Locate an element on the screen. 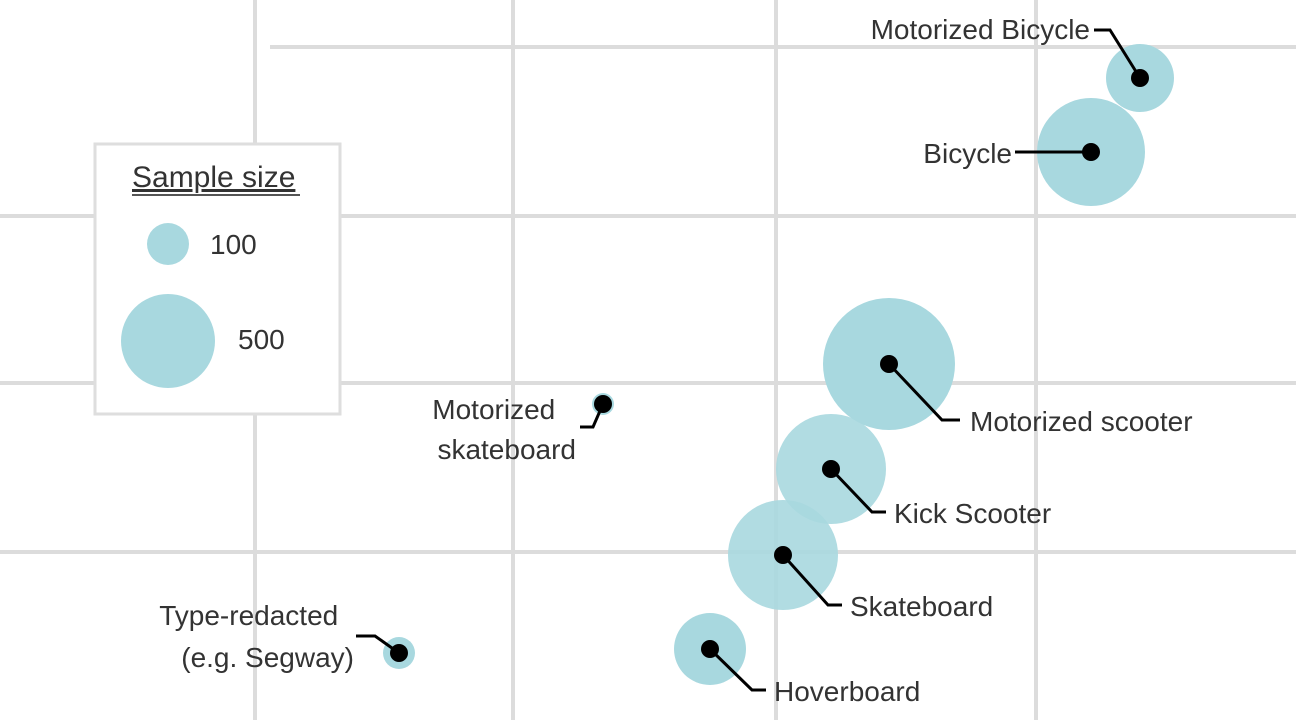 The image size is (1296, 725). label-motorized-skateboard-line: skateboard is located at coordinates (506, 449).